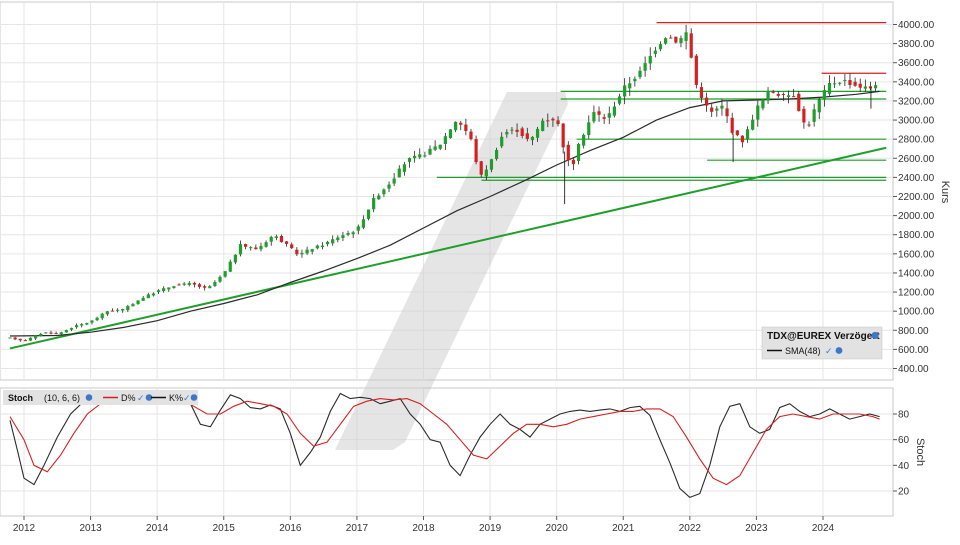  What do you see at coordinates (141, 398) in the screenshot?
I see `stoch-d-check-icon: ✓` at bounding box center [141, 398].